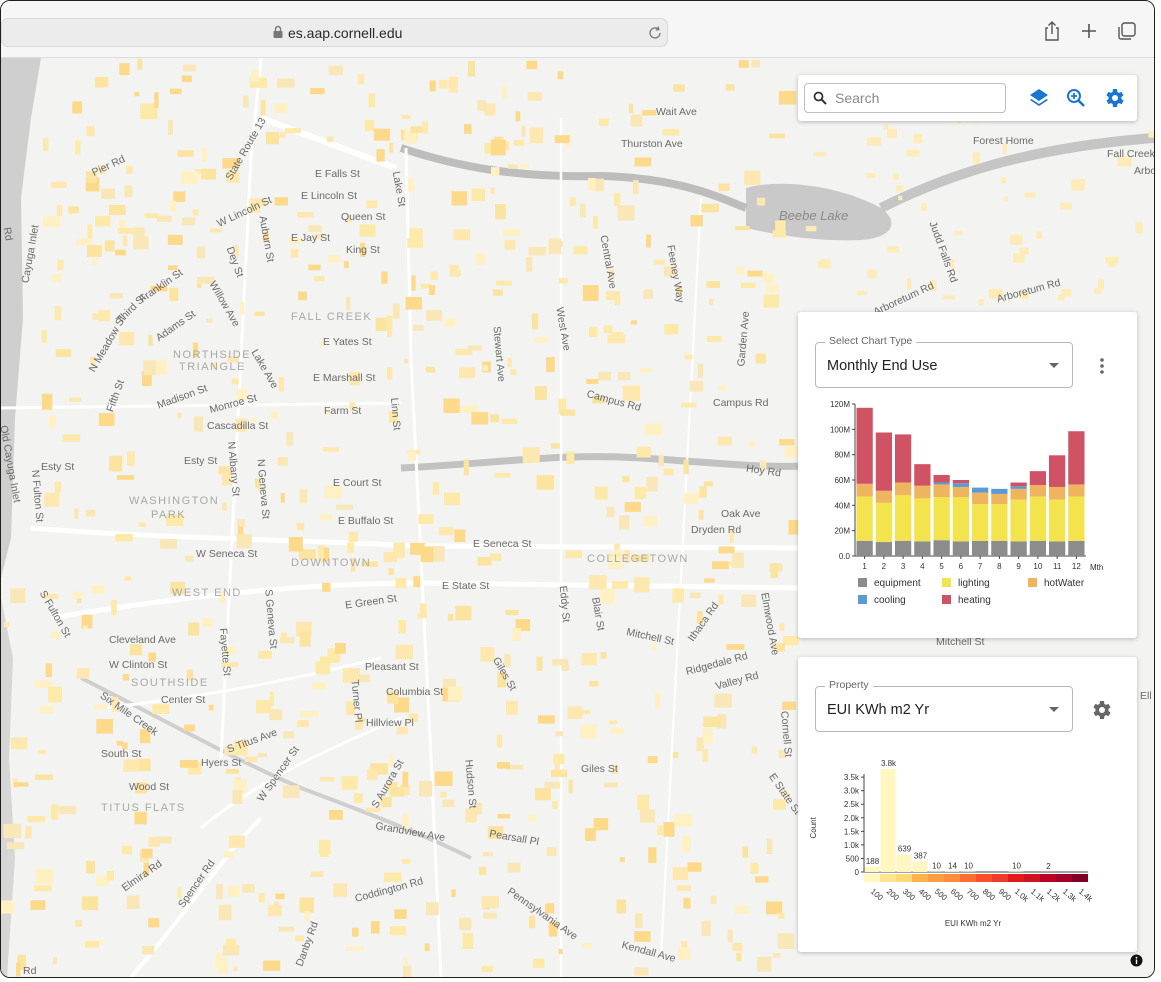 Image resolution: width=1161 pixels, height=982 pixels. I want to click on x-tick-label: 6, so click(961, 566).